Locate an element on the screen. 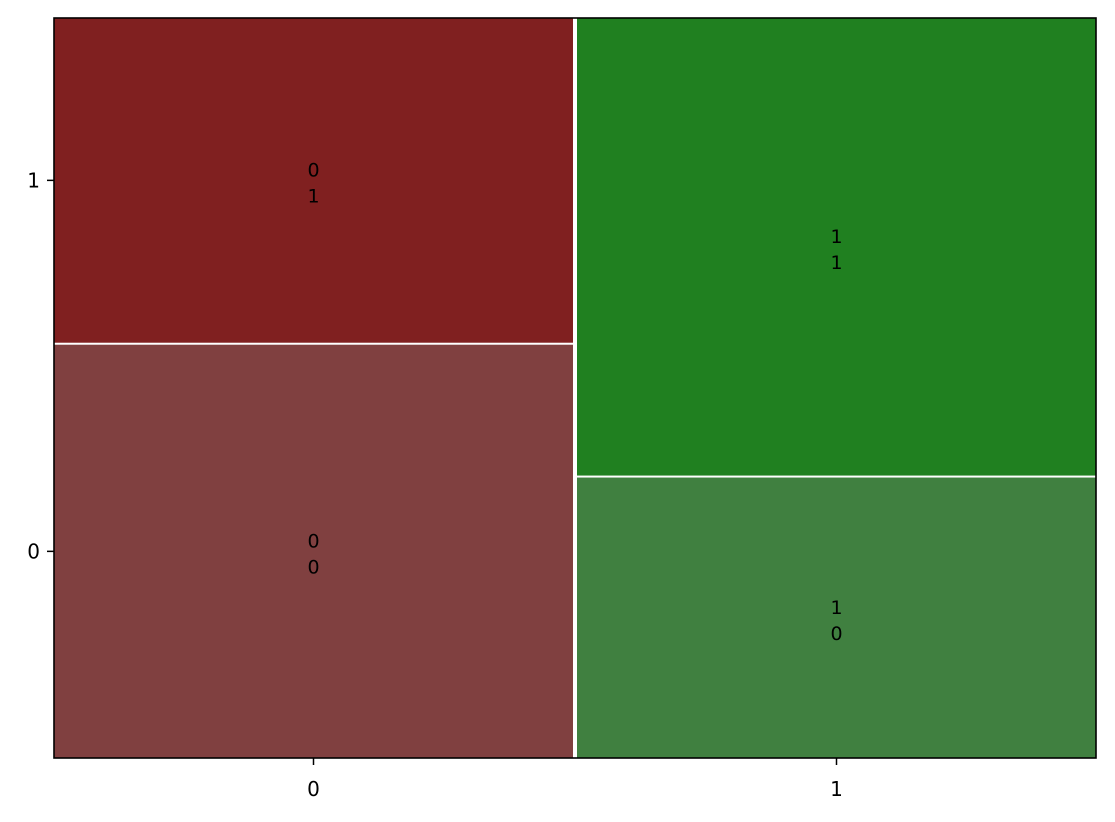 The height and width of the screenshot is (822, 1115). x-tick-label: 1 is located at coordinates (836, 789).